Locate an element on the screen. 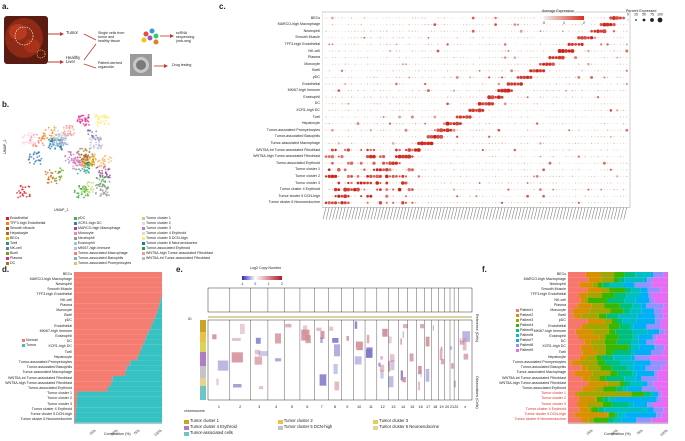 The image size is (685, 441). legend-label: Tumor-associated Promyelocytes is located at coordinates (105, 262).